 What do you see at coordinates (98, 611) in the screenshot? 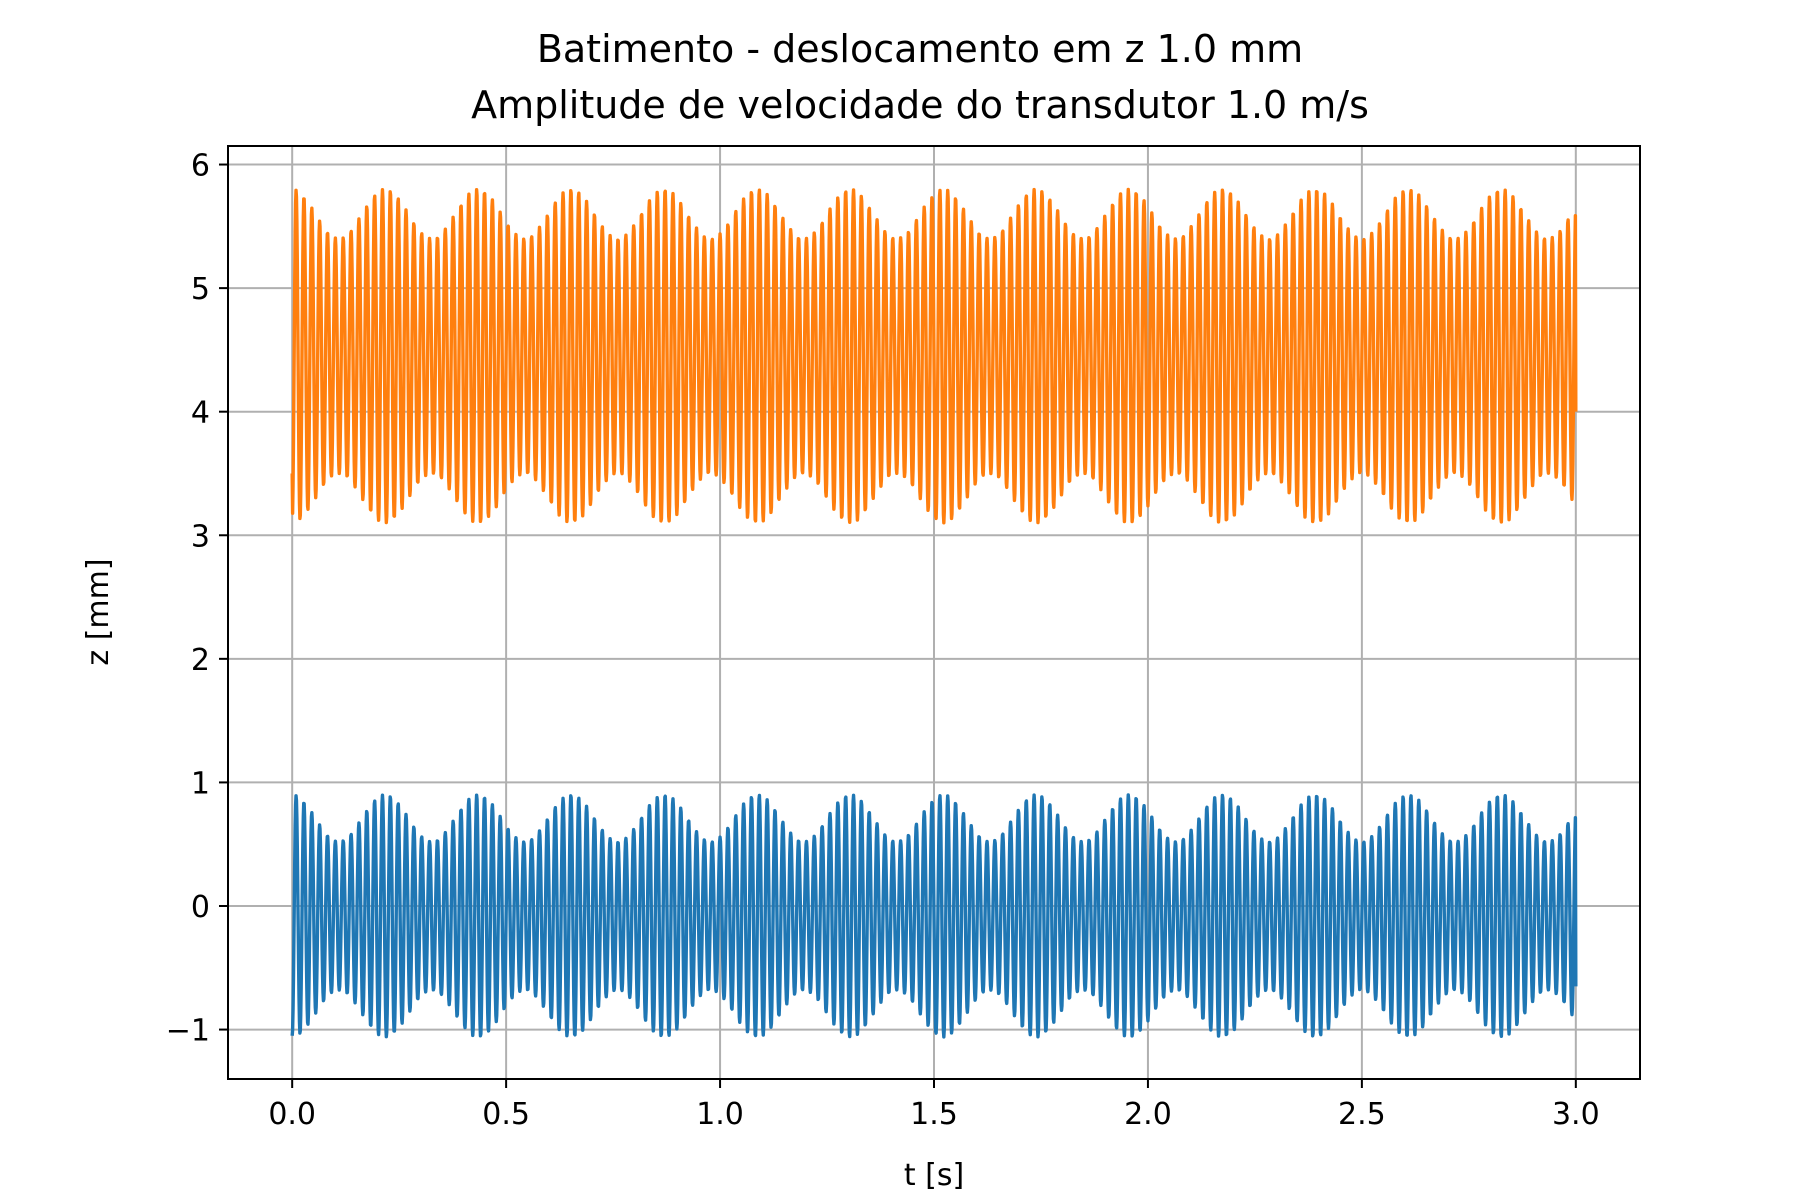
I see `y-axis-label: z [mm]` at bounding box center [98, 611].